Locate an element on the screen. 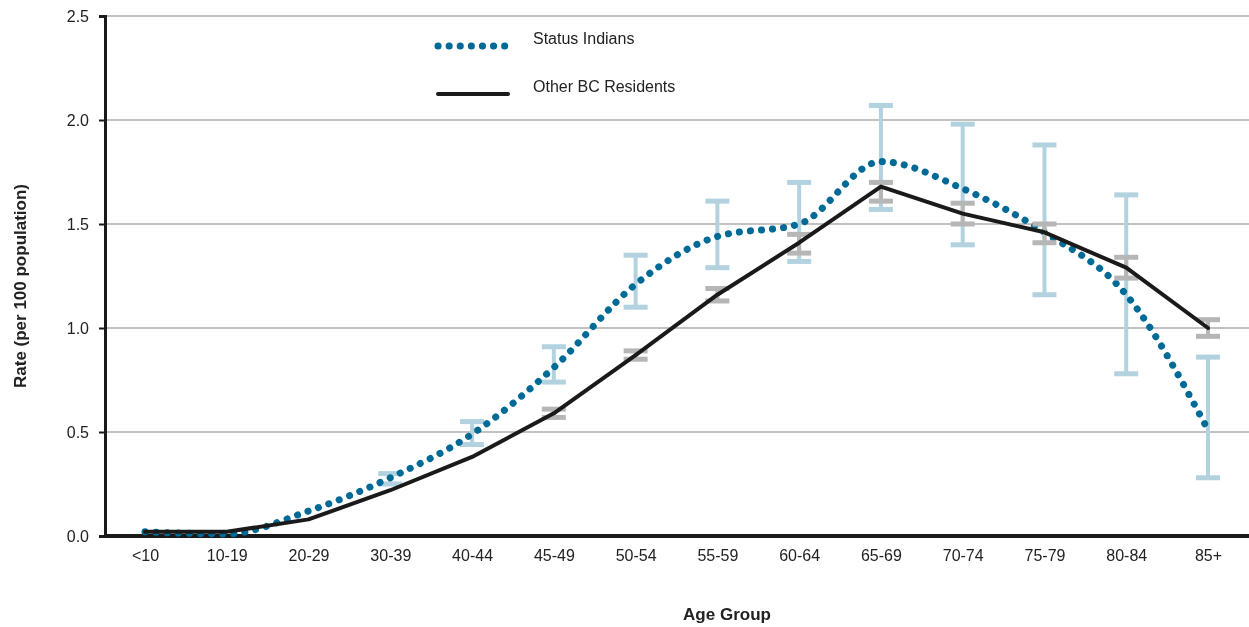 Image resolution: width=1249 pixels, height=627 pixels. x-tick-label: 20-29 is located at coordinates (309, 556).